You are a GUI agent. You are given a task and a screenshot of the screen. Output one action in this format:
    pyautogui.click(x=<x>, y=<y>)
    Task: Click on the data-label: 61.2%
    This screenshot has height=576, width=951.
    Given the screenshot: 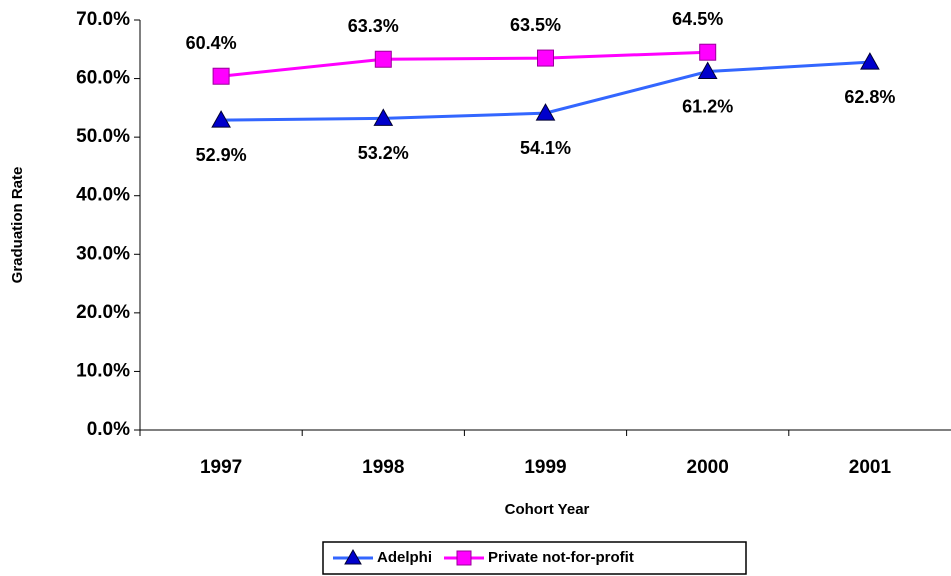 What is the action you would take?
    pyautogui.click(x=707, y=106)
    